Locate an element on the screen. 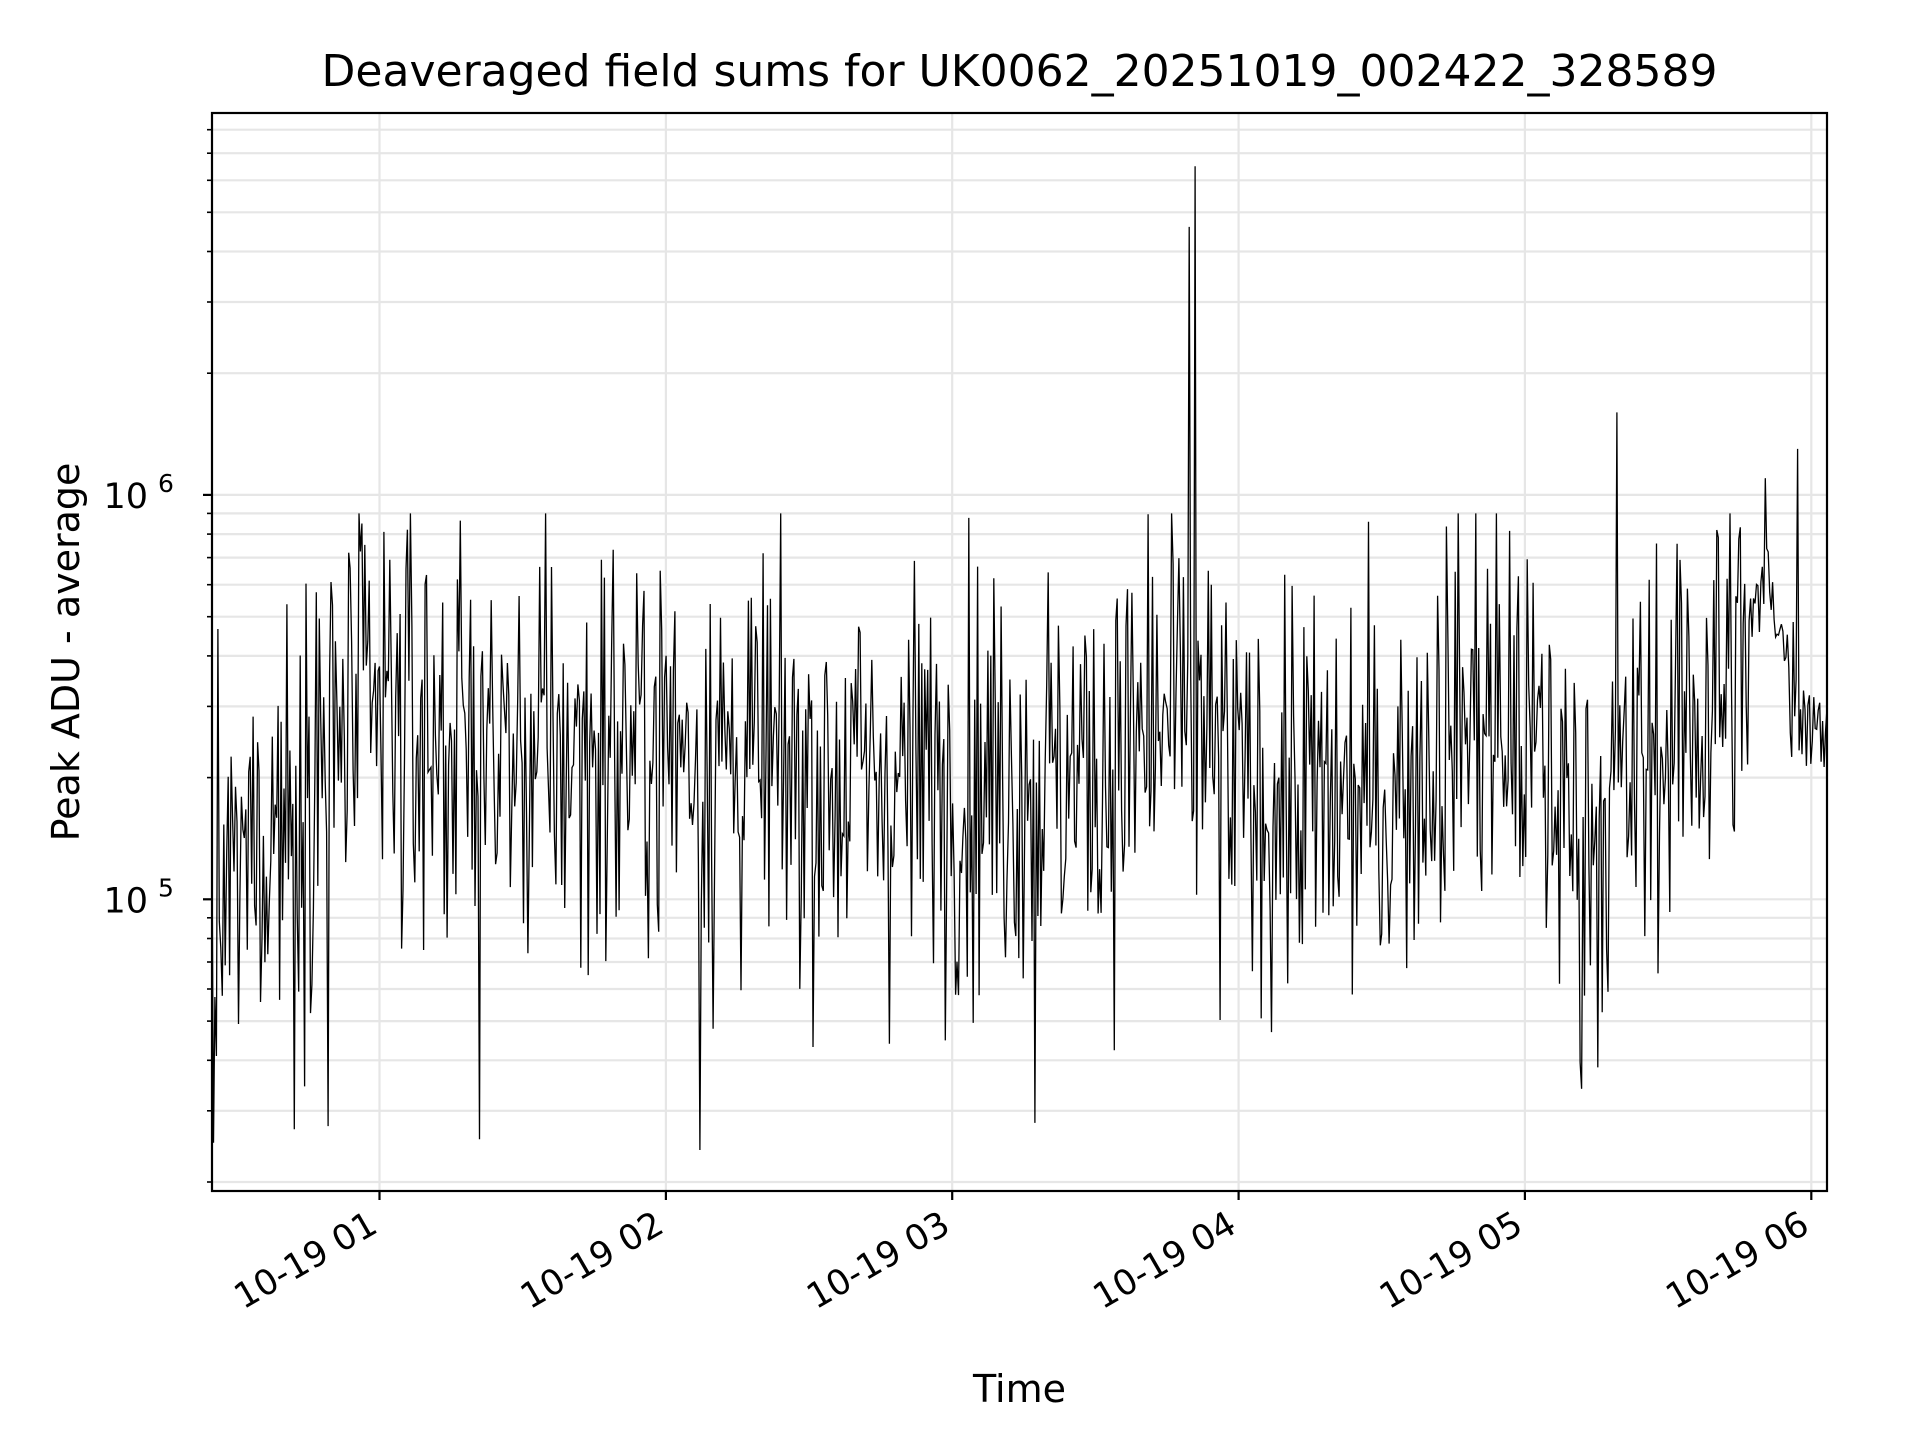 The image size is (1920, 1440). y-axis-label: Peak ADU - average is located at coordinates (66, 652).